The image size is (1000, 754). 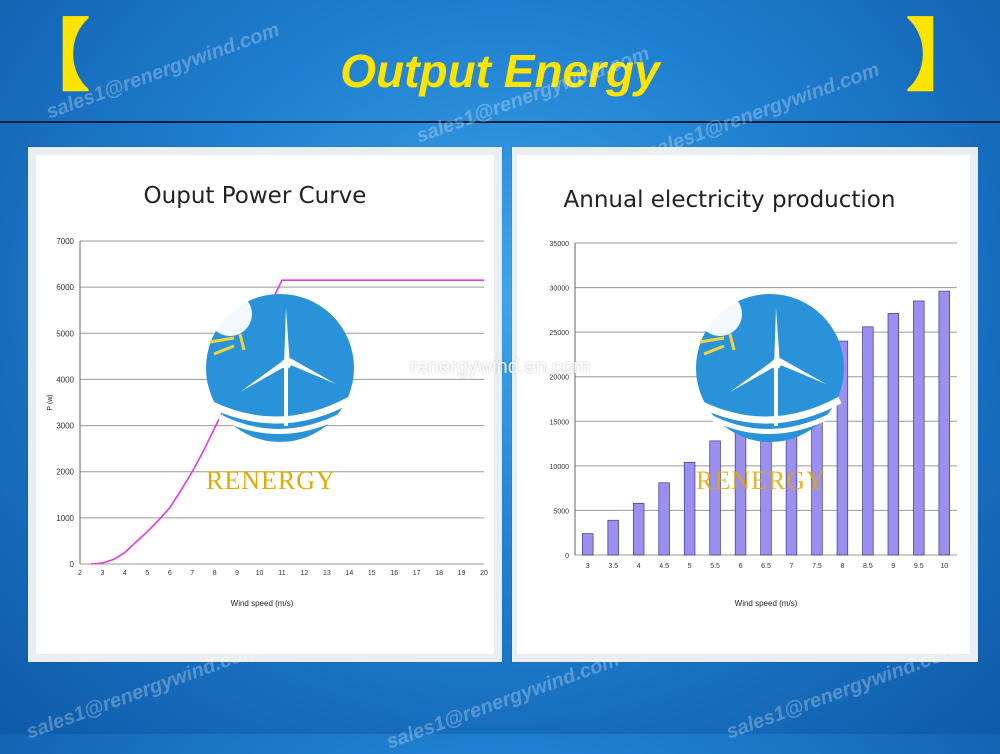 I want to click on y-tick-label: 1000, so click(x=65, y=518).